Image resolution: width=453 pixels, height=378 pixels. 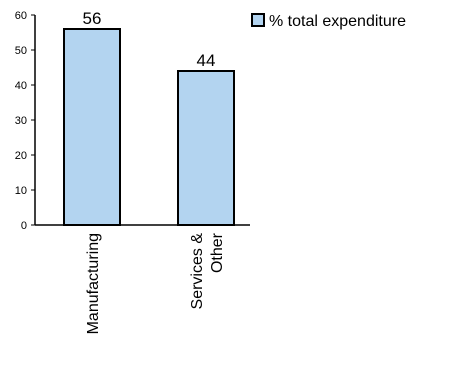 What do you see at coordinates (217, 252) in the screenshot?
I see `x-tick-label: Other` at bounding box center [217, 252].